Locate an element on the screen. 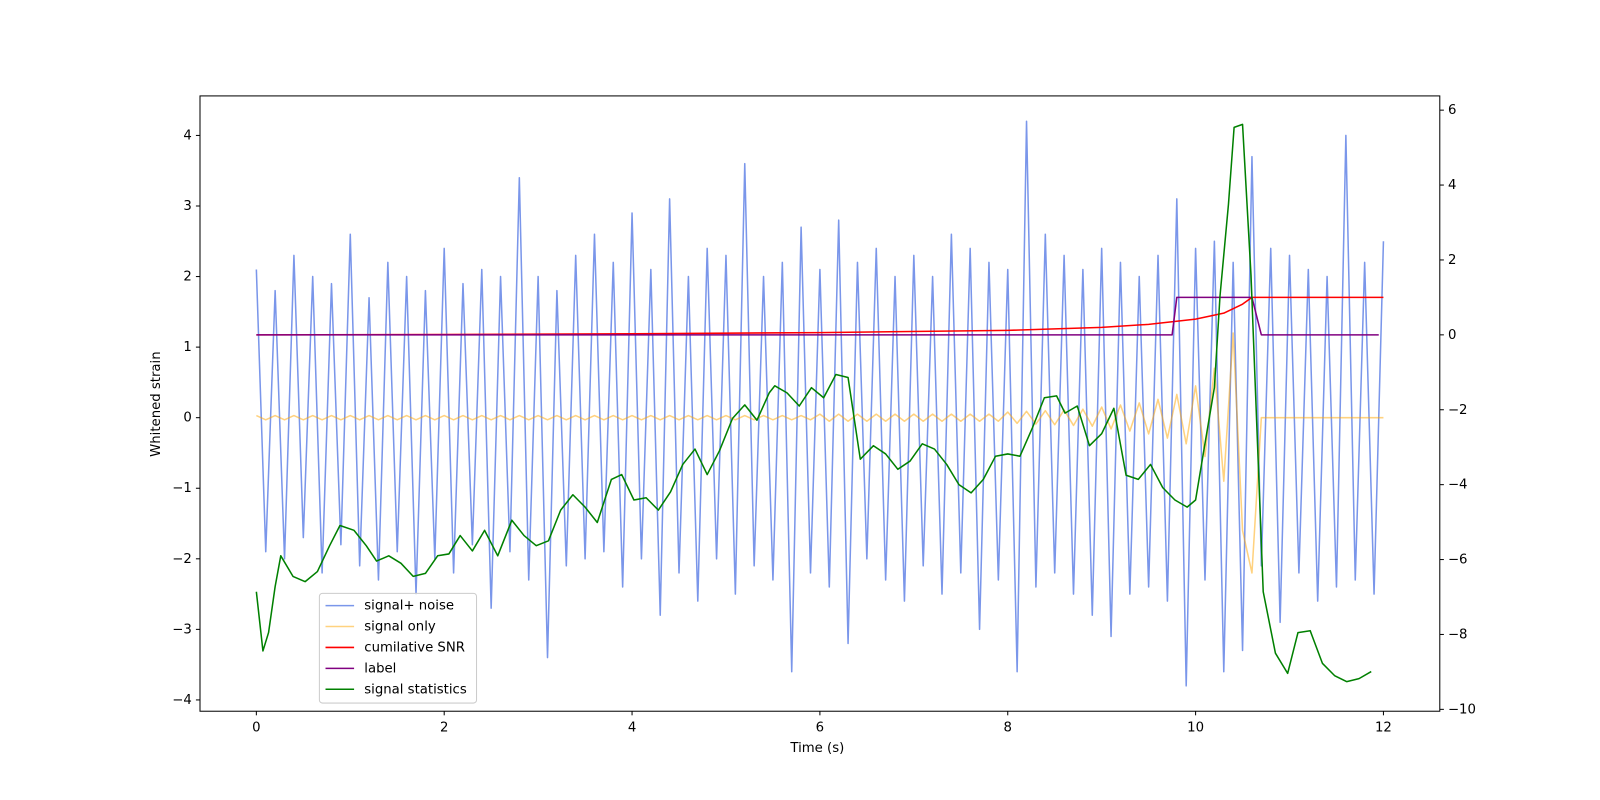  y-tick-label: 2 is located at coordinates (187, 277).